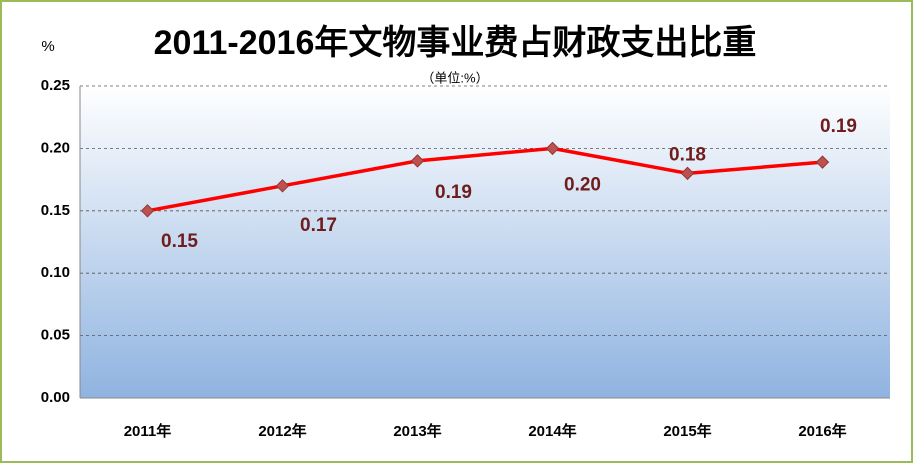 This screenshot has height=464, width=914. What do you see at coordinates (687, 154) in the screenshot?
I see `data-label: 0.18` at bounding box center [687, 154].